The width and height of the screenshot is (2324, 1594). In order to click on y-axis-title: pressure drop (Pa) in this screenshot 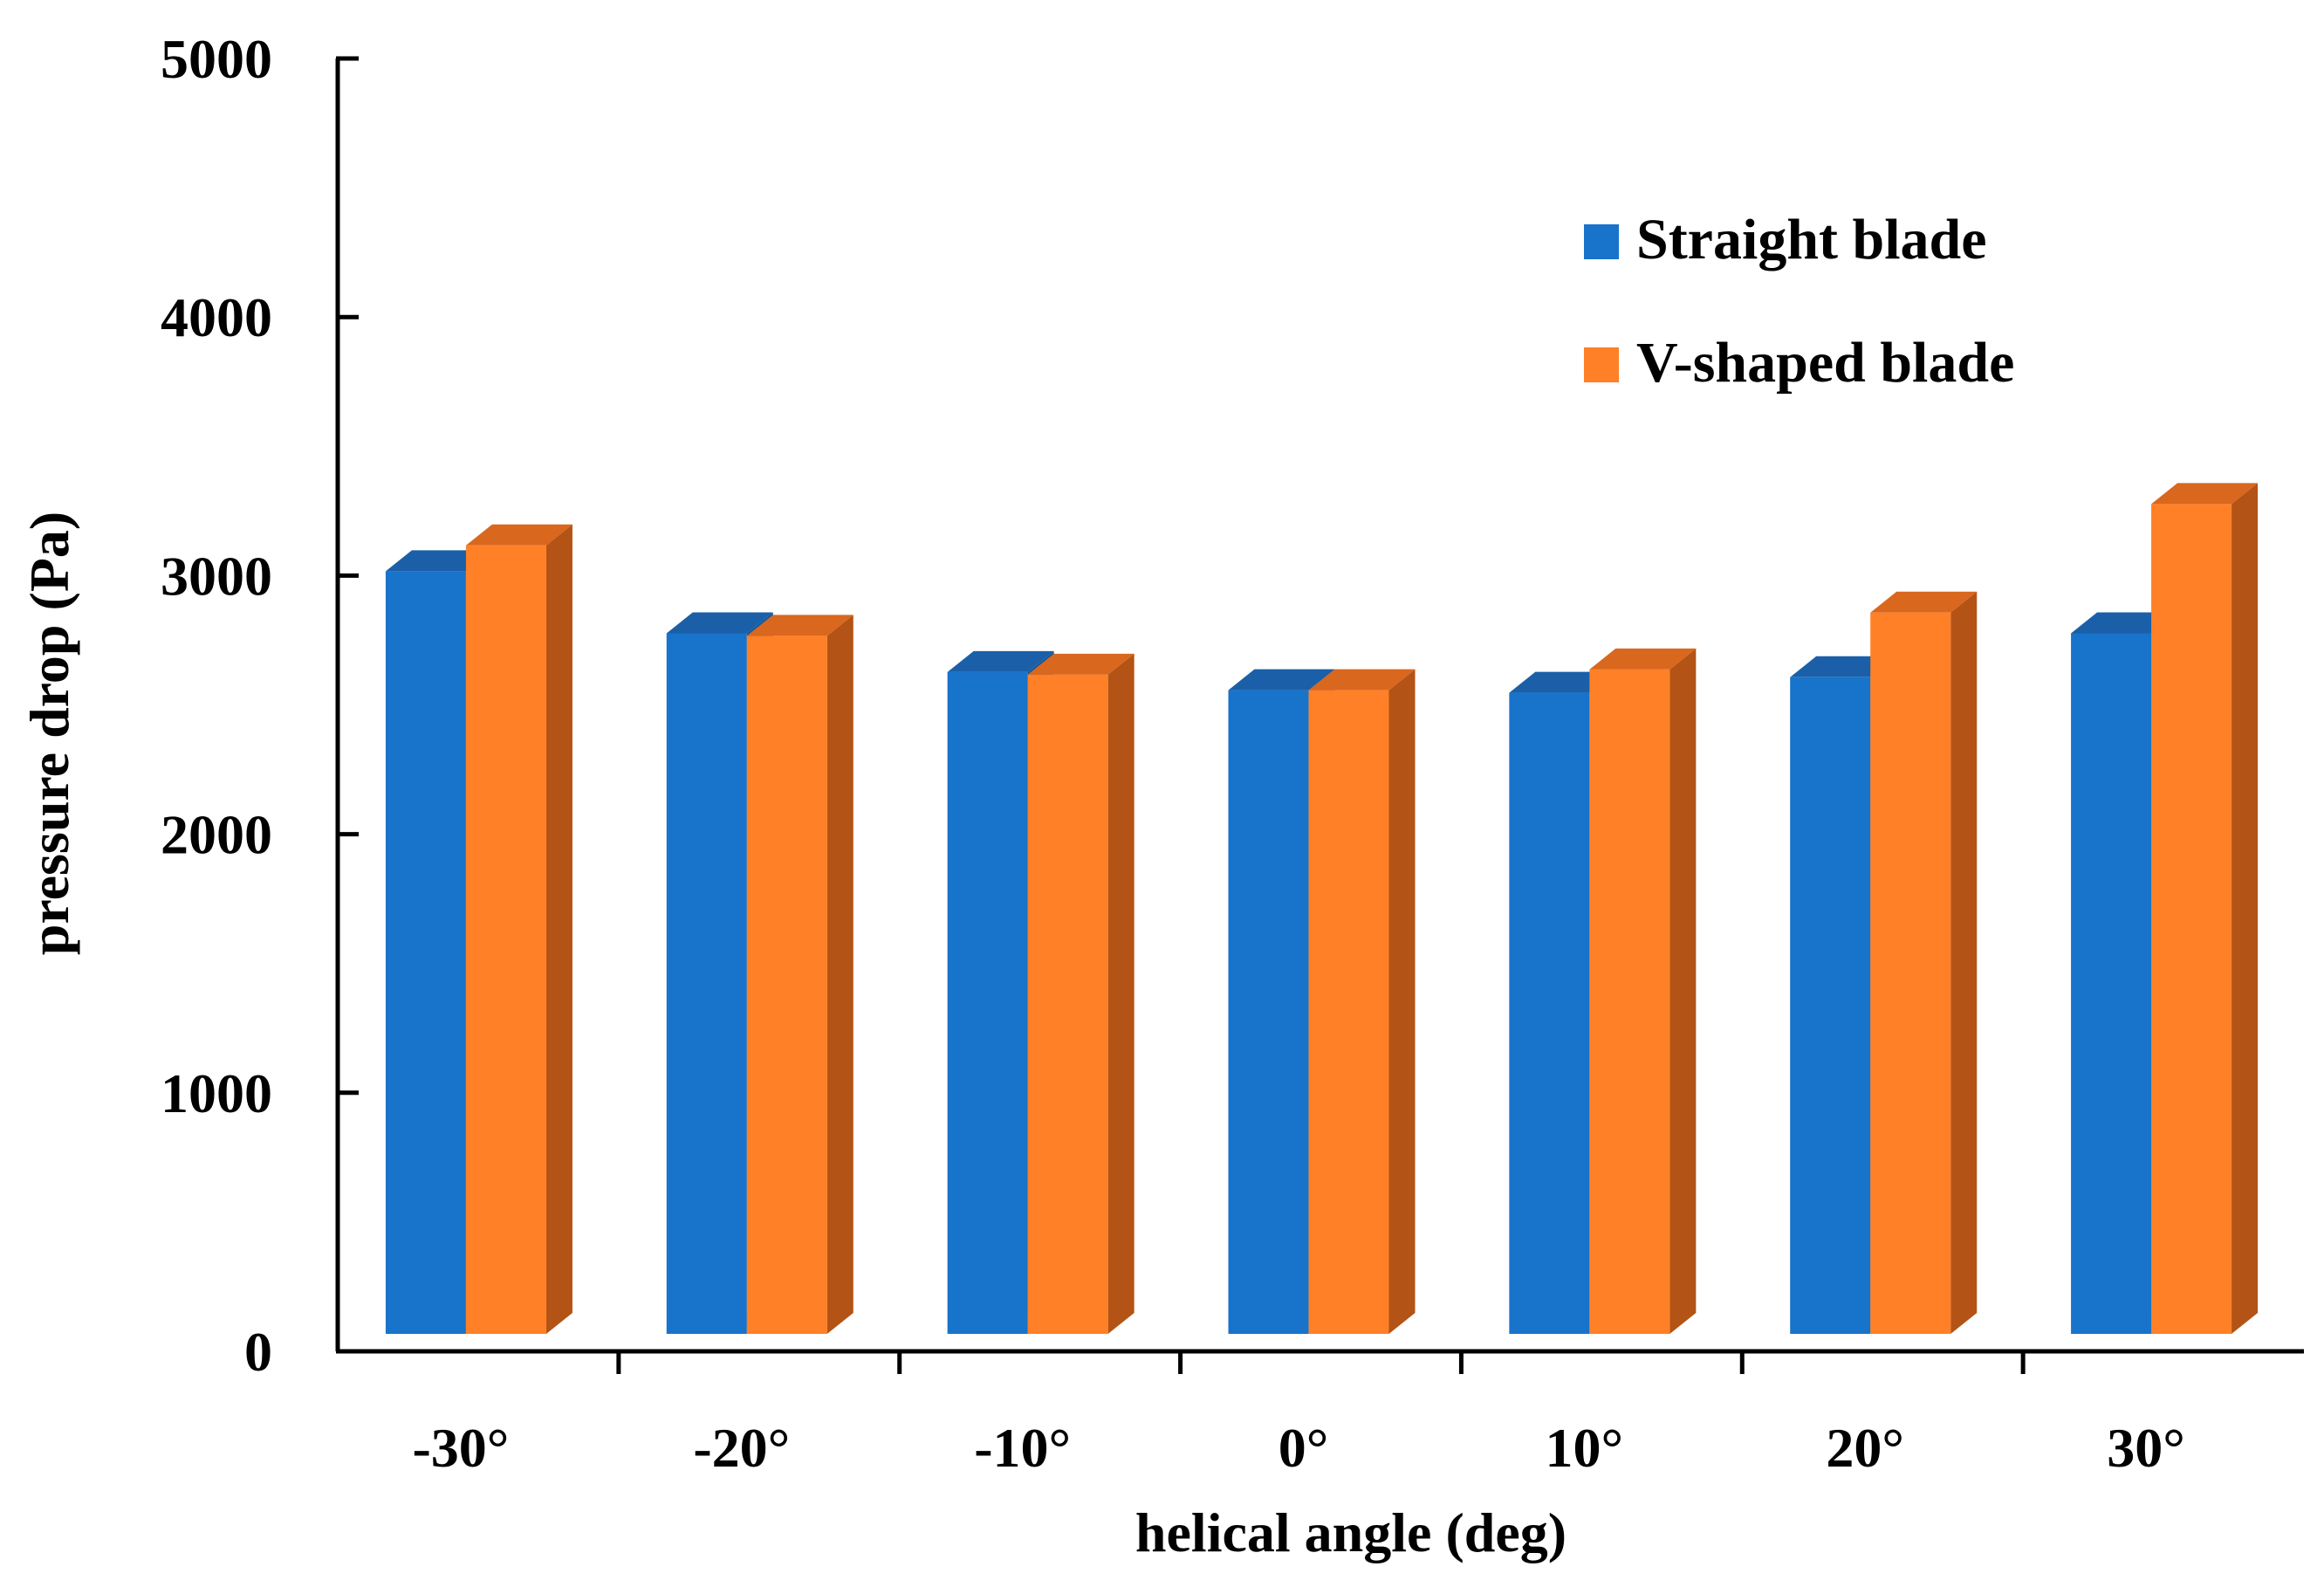, I will do `click(49, 733)`.